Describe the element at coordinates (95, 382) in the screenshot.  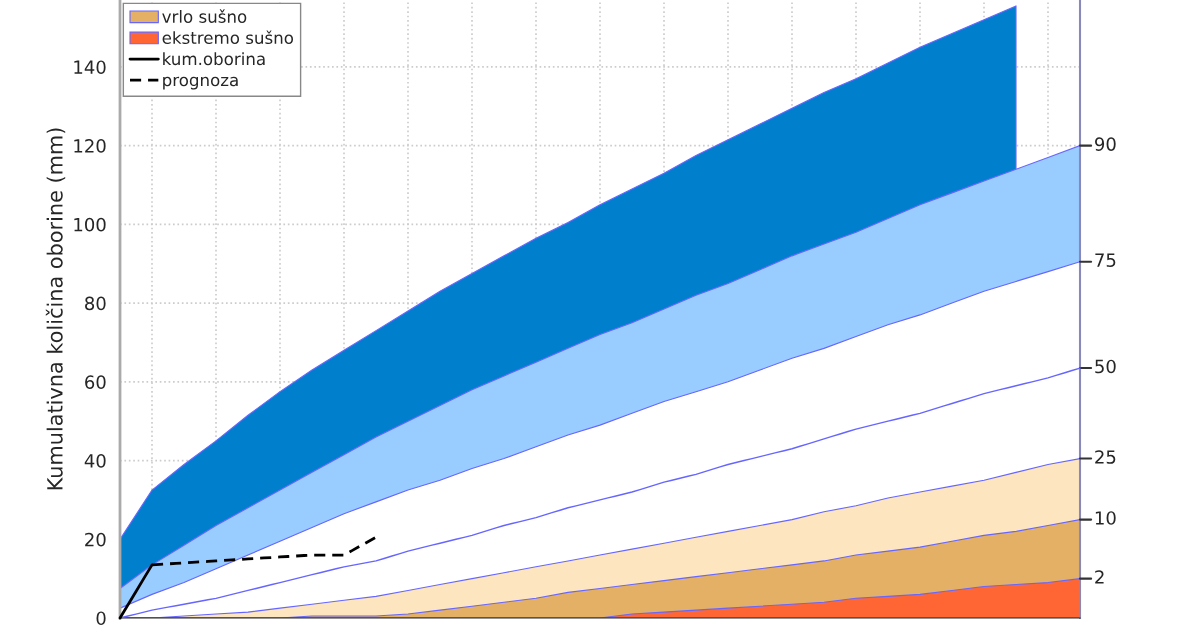
I see `y-tick-label: 60` at that location.